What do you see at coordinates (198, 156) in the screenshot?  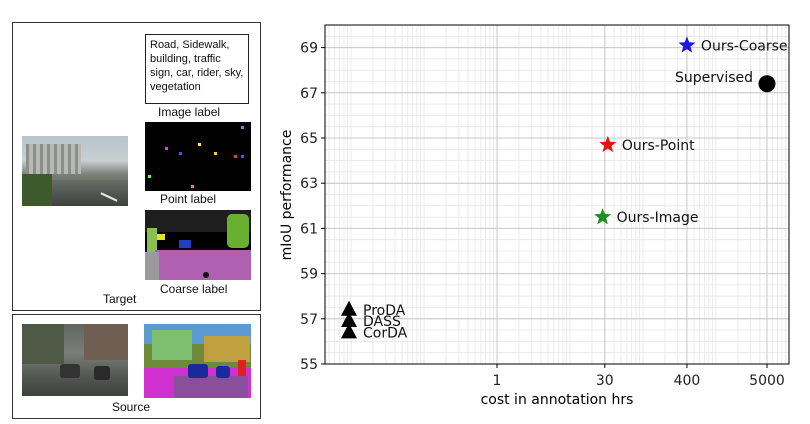 I see `point-label-image` at bounding box center [198, 156].